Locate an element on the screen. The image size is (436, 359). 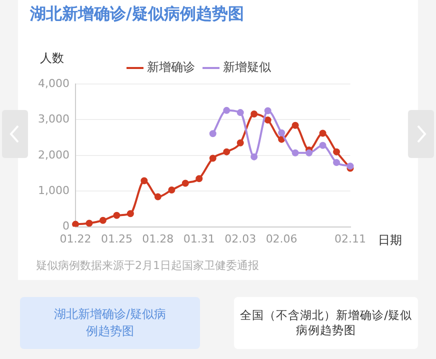
y-tick-label: 3,000 is located at coordinates (54, 119).